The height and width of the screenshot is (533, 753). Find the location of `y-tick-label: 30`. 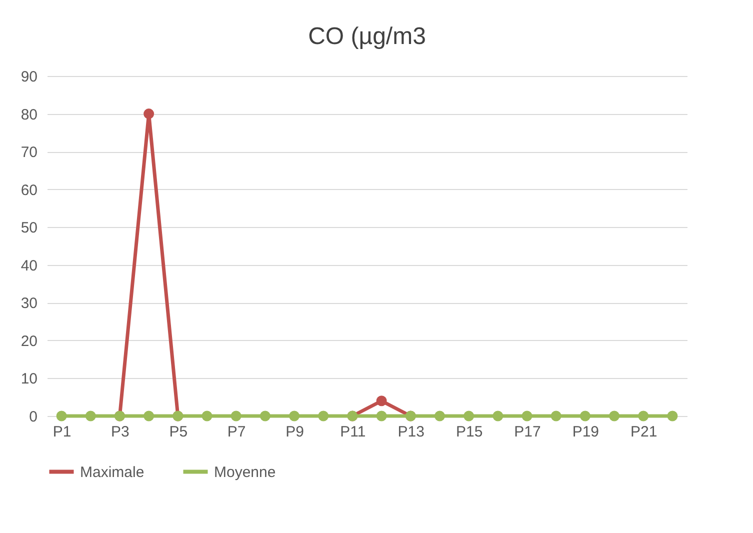

y-tick-label: 30 is located at coordinates (29, 303).